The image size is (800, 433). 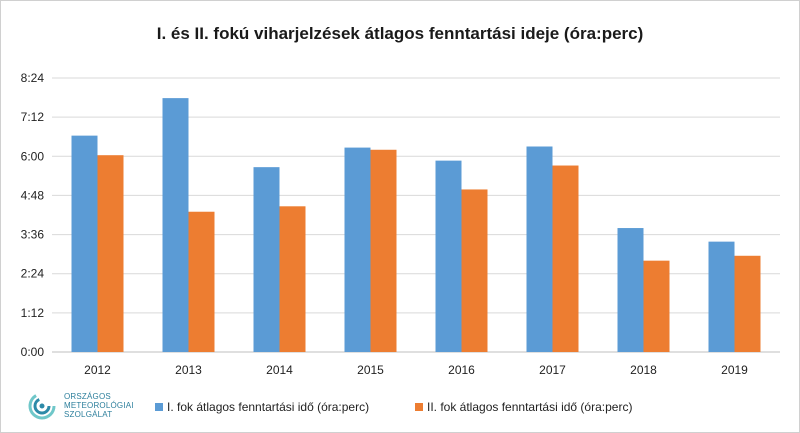 What do you see at coordinates (33, 117) in the screenshot?
I see `y-tick-label: 7:12` at bounding box center [33, 117].